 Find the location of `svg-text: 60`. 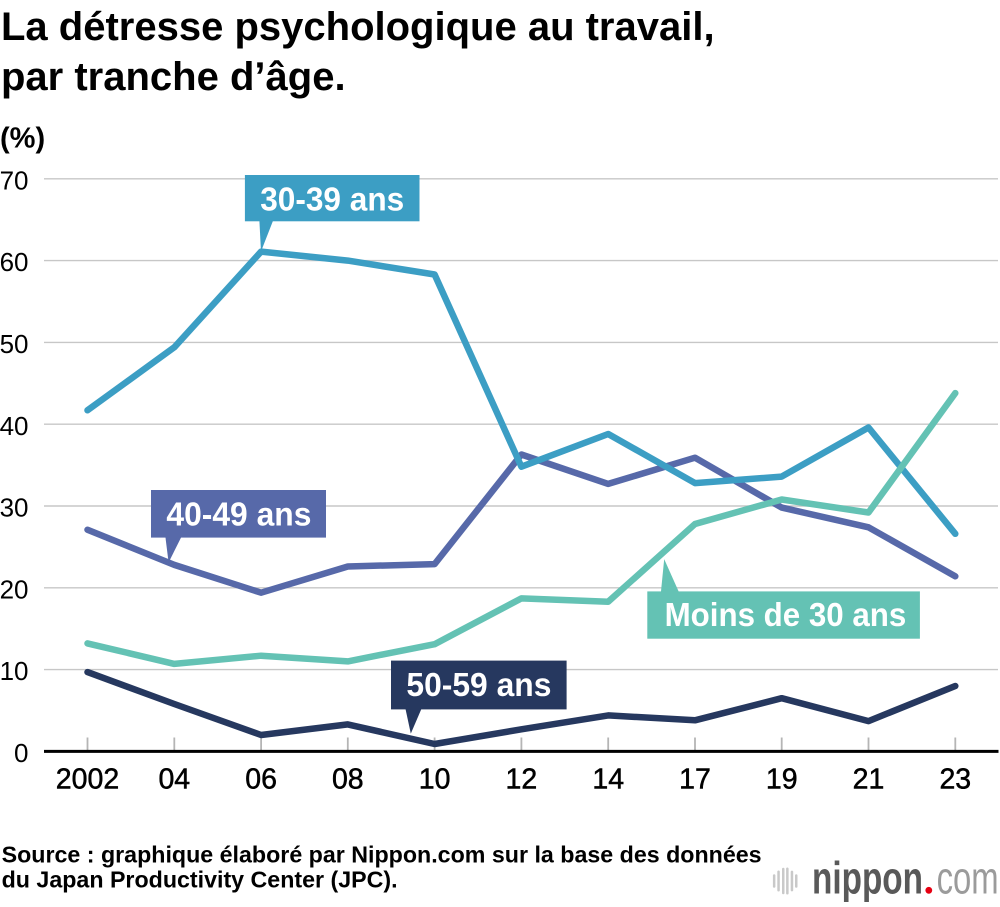

svg-text: 60 is located at coordinates (14, 262).